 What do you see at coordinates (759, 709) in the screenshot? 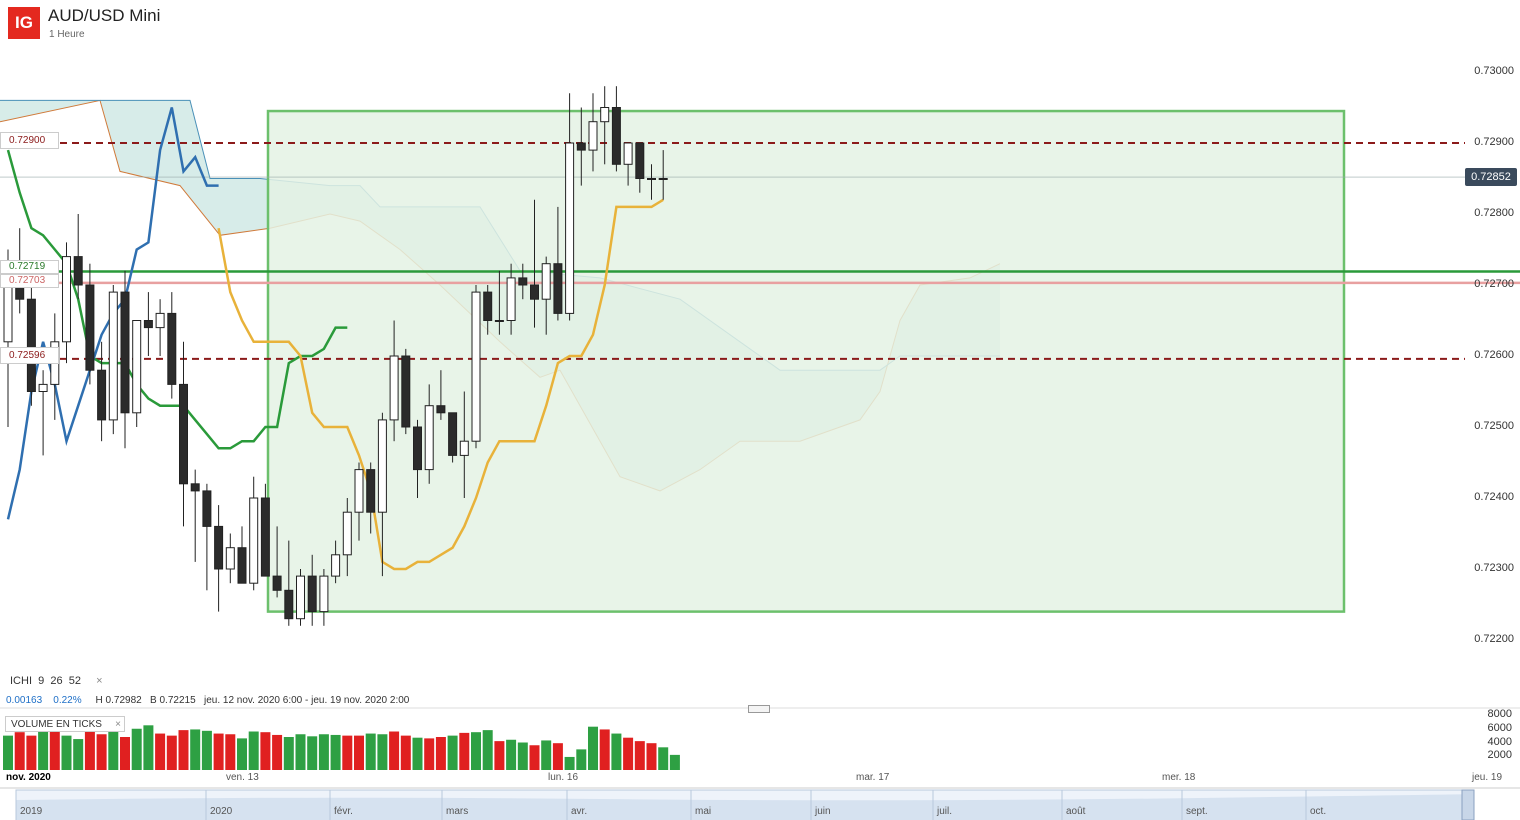
I see `pane-resize-handle` at bounding box center [759, 709].